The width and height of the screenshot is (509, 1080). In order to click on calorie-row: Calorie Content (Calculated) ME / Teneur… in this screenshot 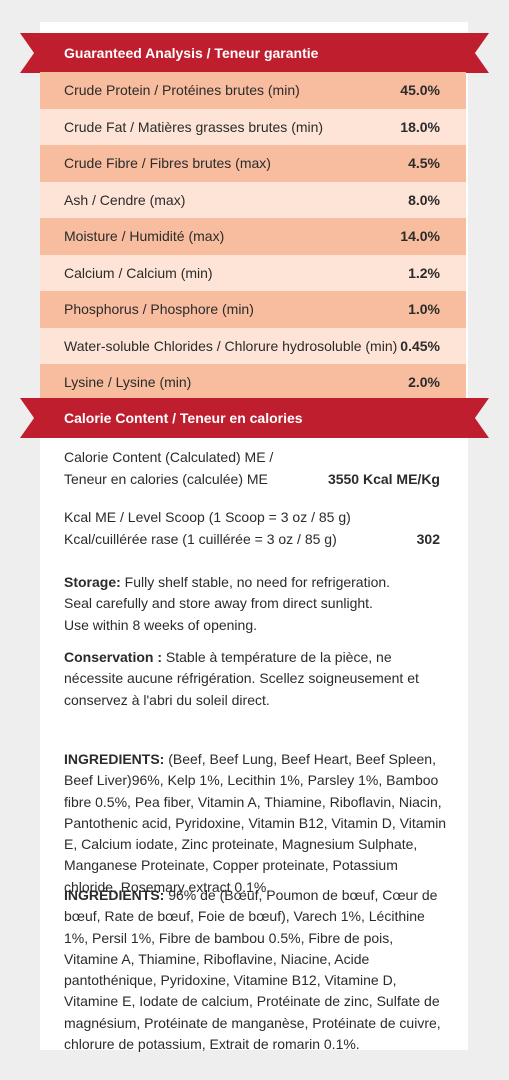, I will do `click(253, 468)`.